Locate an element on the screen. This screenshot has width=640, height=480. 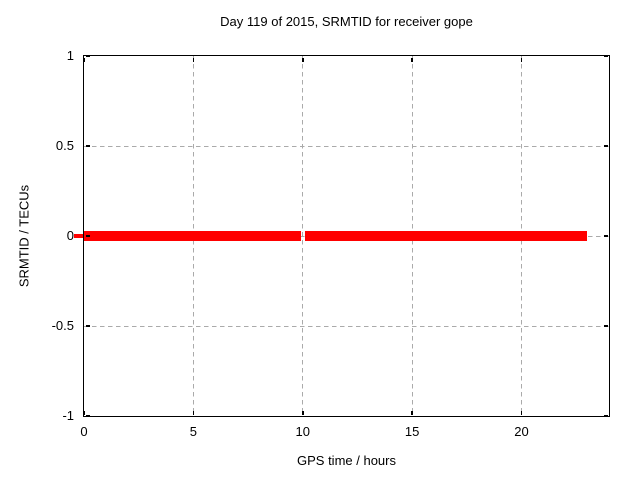
gridline-y--0.5 is located at coordinates (346, 326).